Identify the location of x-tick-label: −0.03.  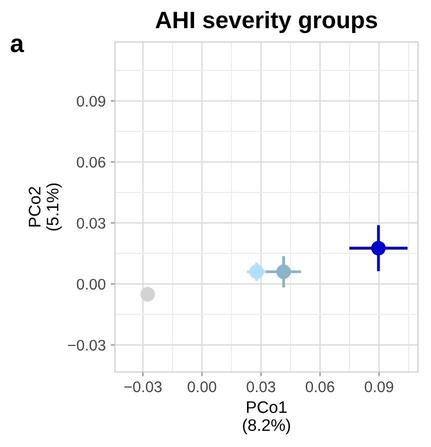
(143, 386).